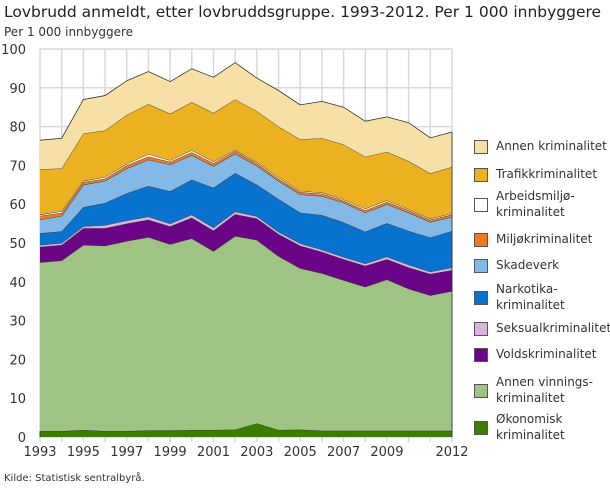 This screenshot has width=610, height=488. I want to click on area-voldskriminalitet, so click(246, 255).